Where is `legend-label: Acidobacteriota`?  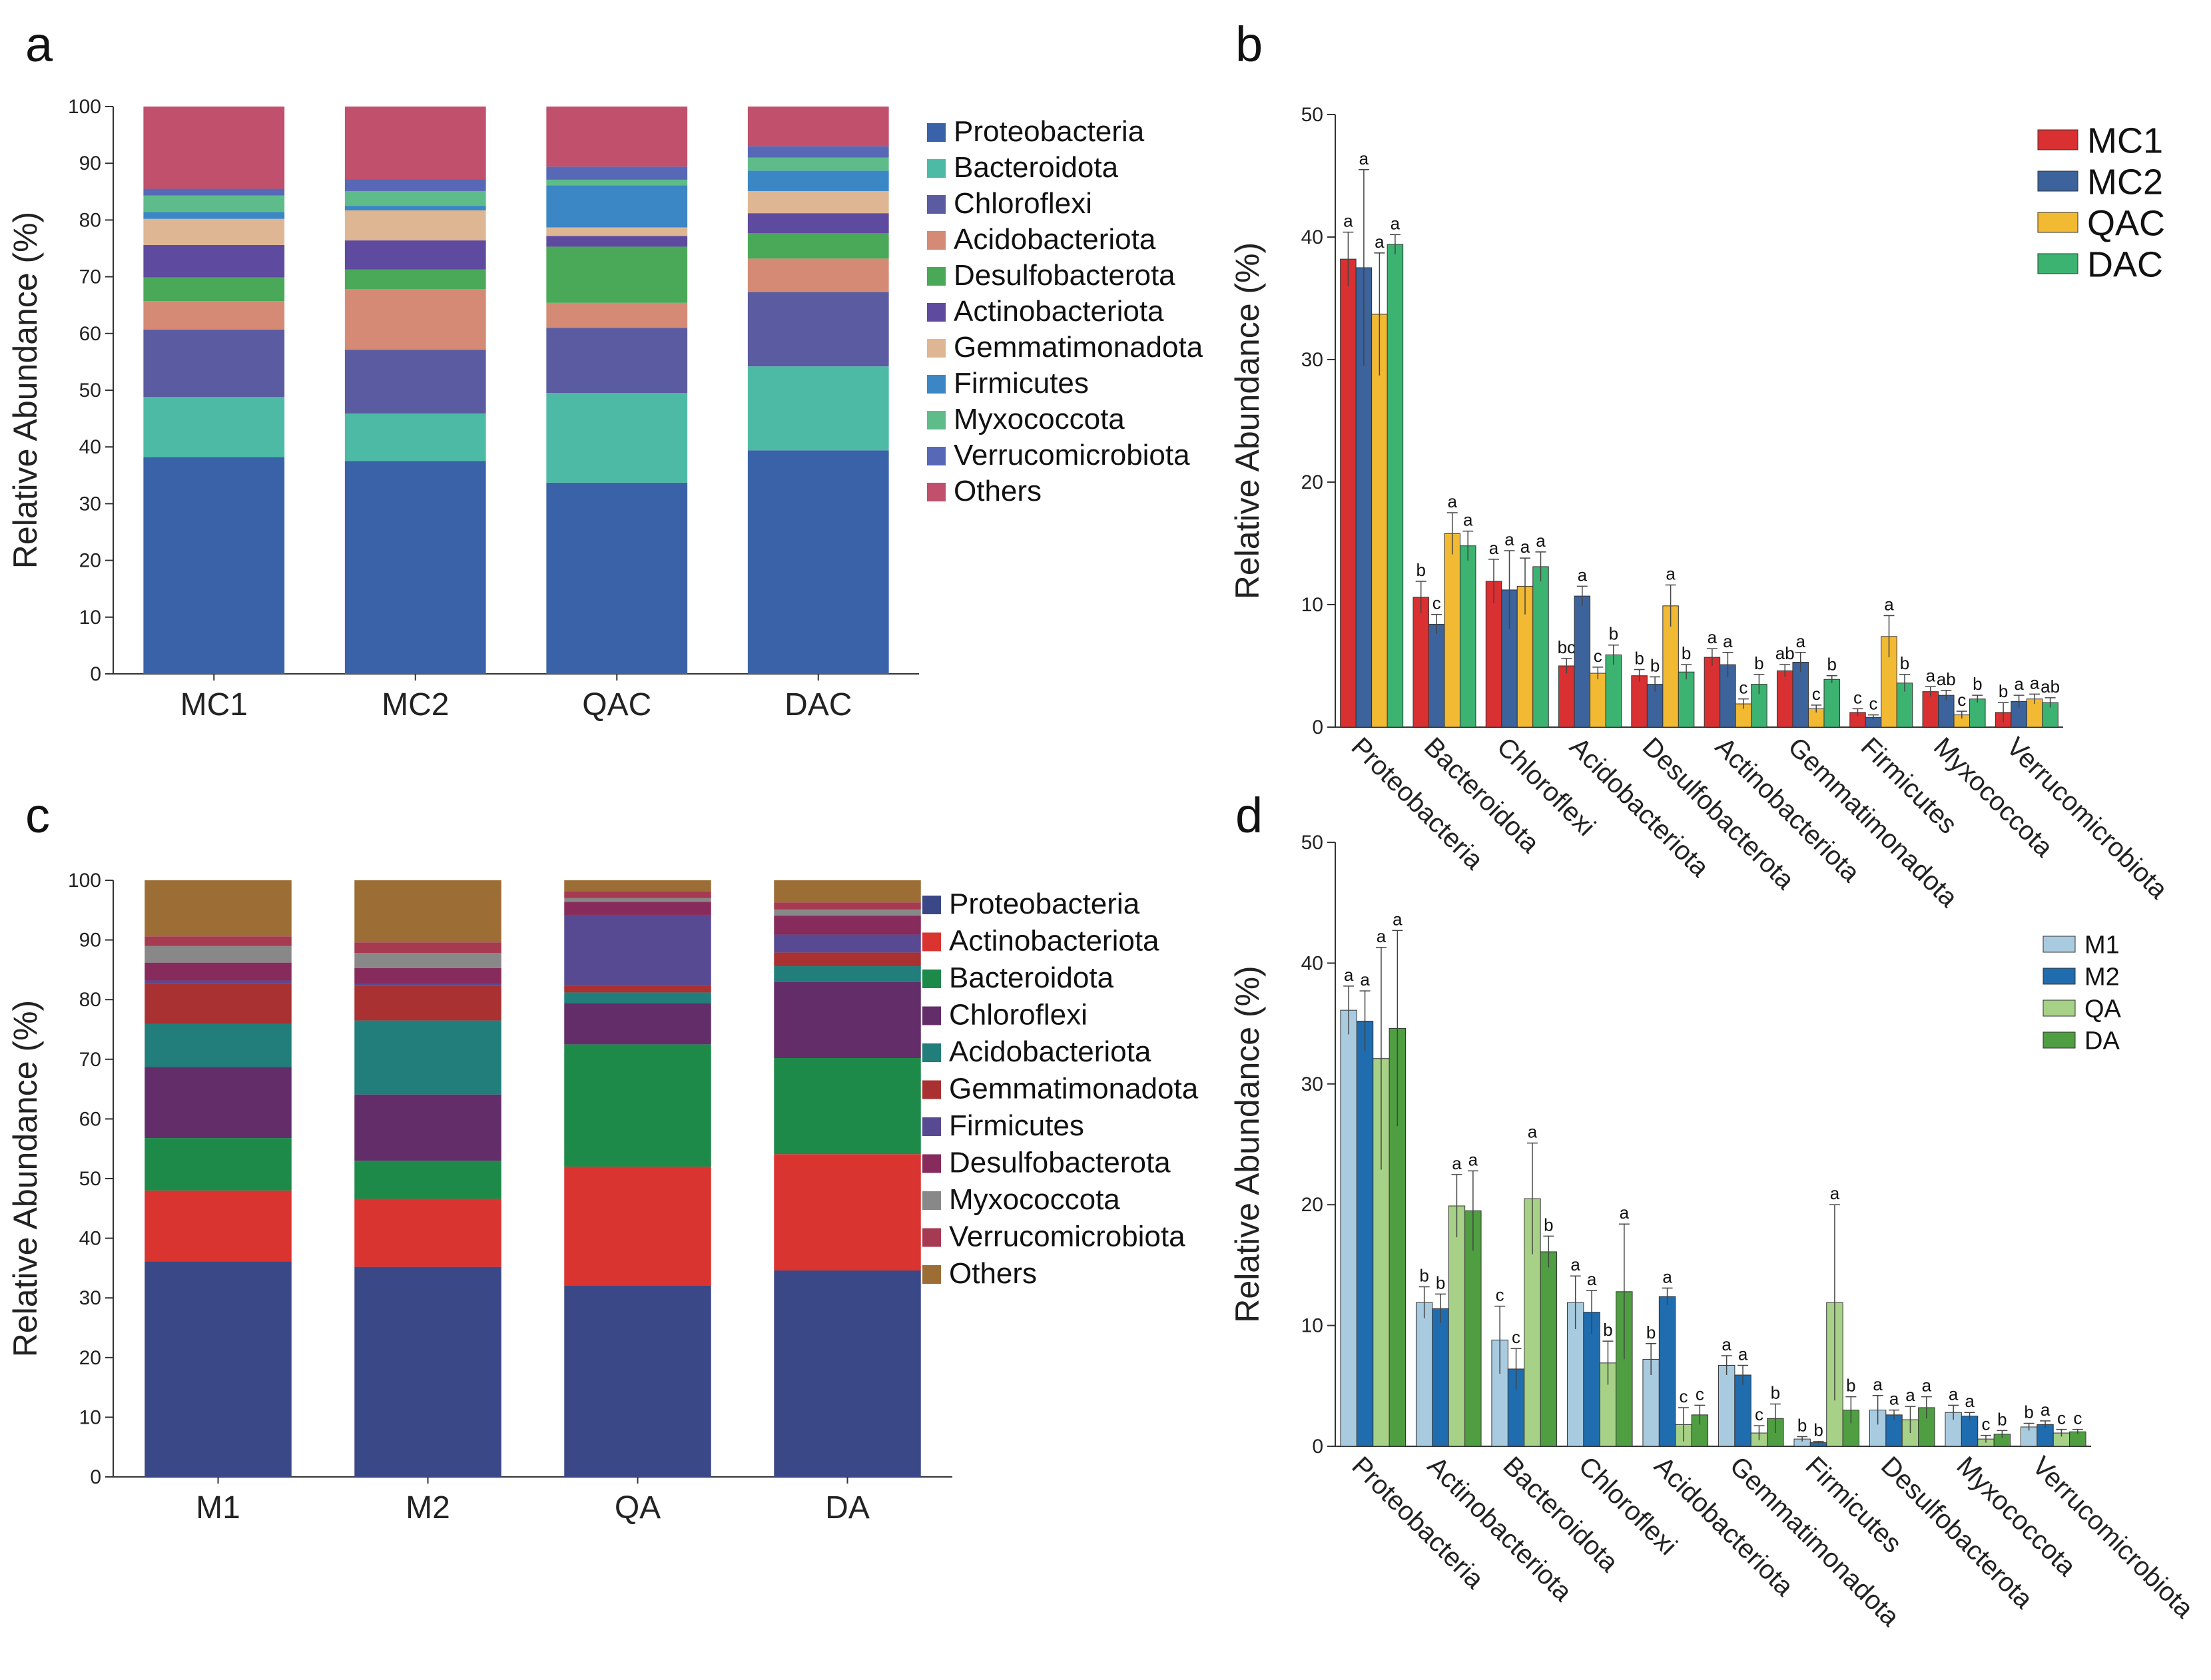
legend-label: Acidobacteriota is located at coordinates (1055, 239).